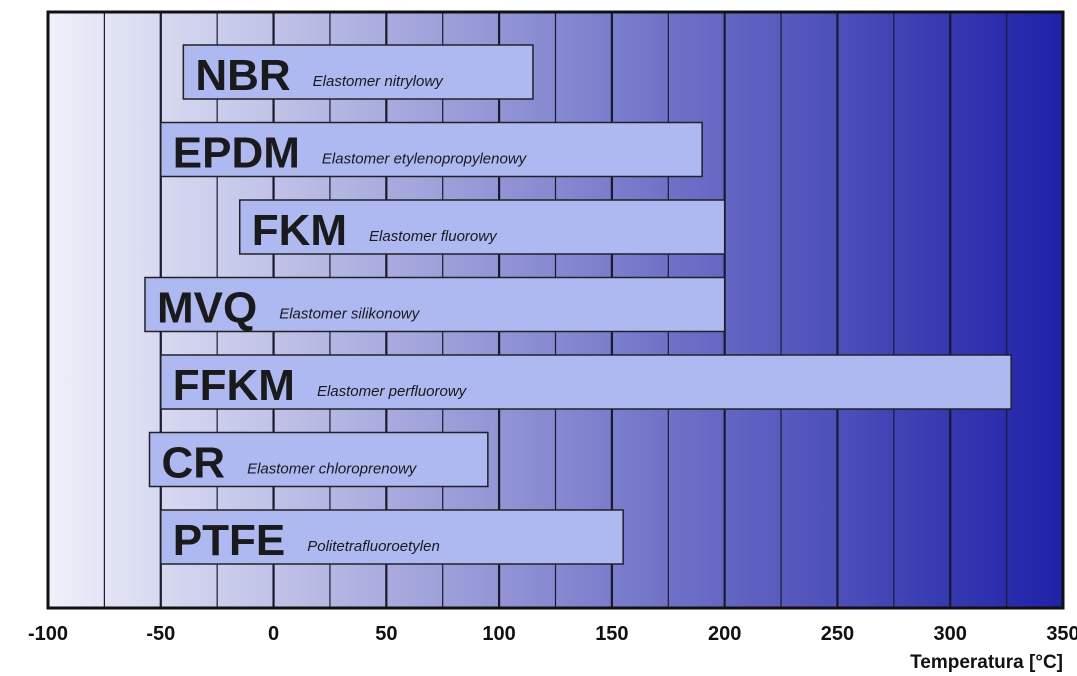 Image resolution: width=1077 pixels, height=676 pixels. What do you see at coordinates (236, 153) in the screenshot?
I see `bar-code-label: EPDM` at bounding box center [236, 153].